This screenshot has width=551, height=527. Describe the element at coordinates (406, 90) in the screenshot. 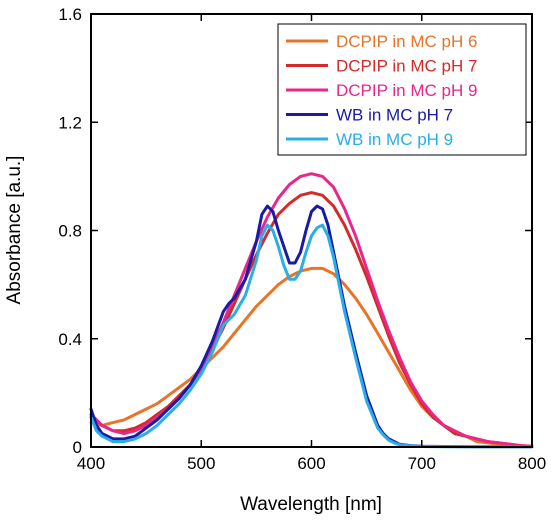

I see `legend-label-dcpip-in-mc-ph-9: DCPIP in MC pH 9` at that location.